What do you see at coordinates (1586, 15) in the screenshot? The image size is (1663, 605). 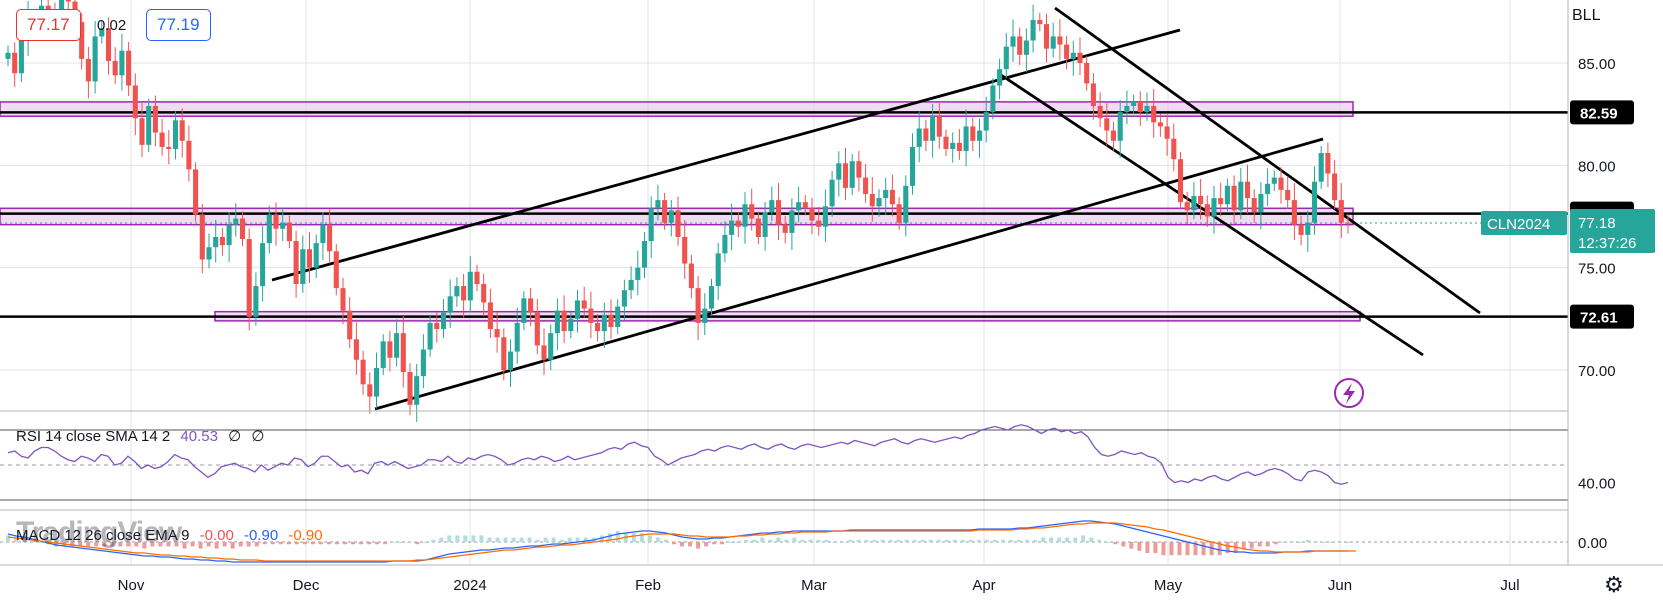 I see `price-scale-menu: BLL` at bounding box center [1586, 15].